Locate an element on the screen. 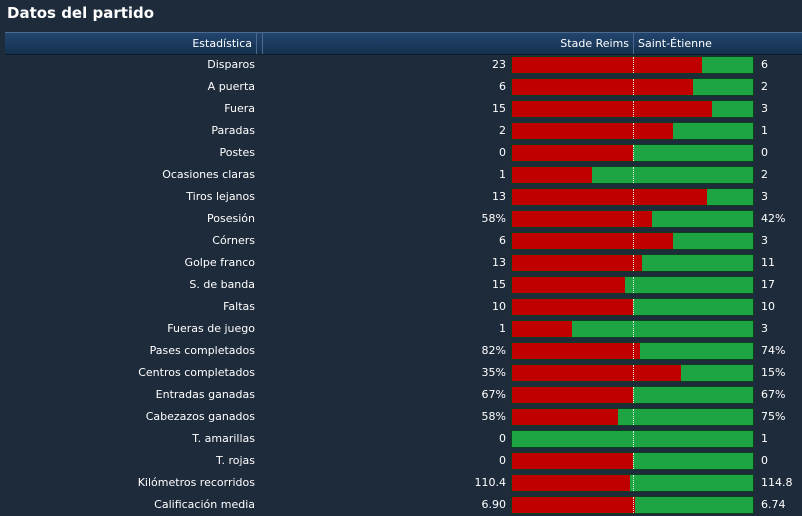 This screenshot has height=516, width=802. away-value: 6 is located at coordinates (764, 64).